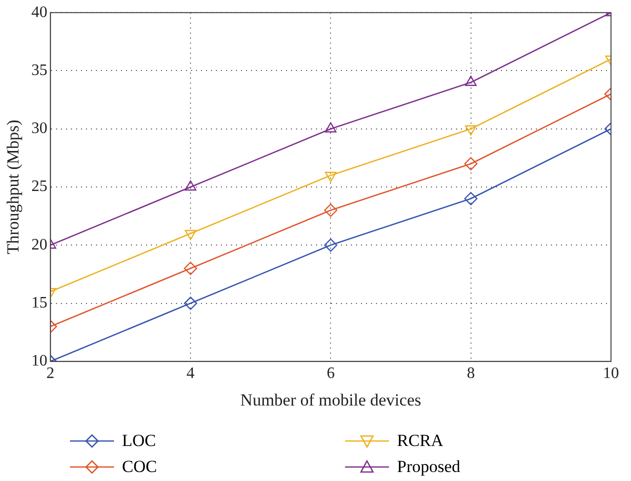 The image size is (631, 481). I want to click on y-tick-label: 40, so click(39, 12).